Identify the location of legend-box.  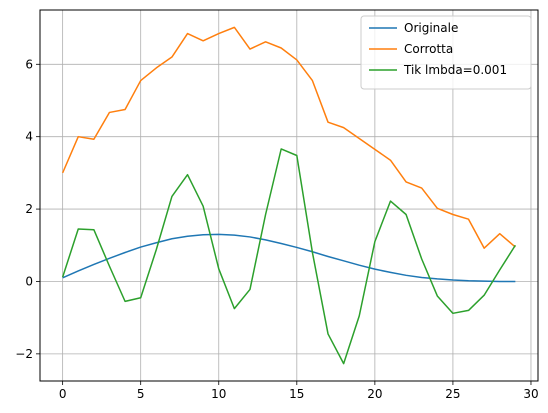
(446, 52).